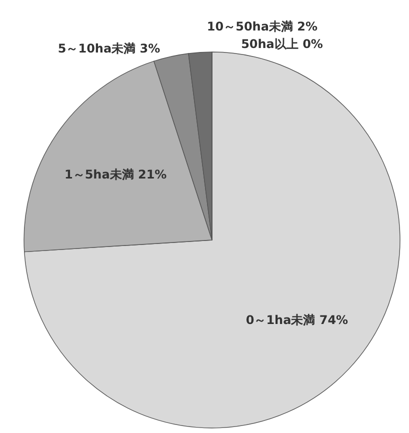 This screenshot has height=433, width=409. What do you see at coordinates (282, 44) in the screenshot?
I see `category-label: 50ha以上 0%` at bounding box center [282, 44].